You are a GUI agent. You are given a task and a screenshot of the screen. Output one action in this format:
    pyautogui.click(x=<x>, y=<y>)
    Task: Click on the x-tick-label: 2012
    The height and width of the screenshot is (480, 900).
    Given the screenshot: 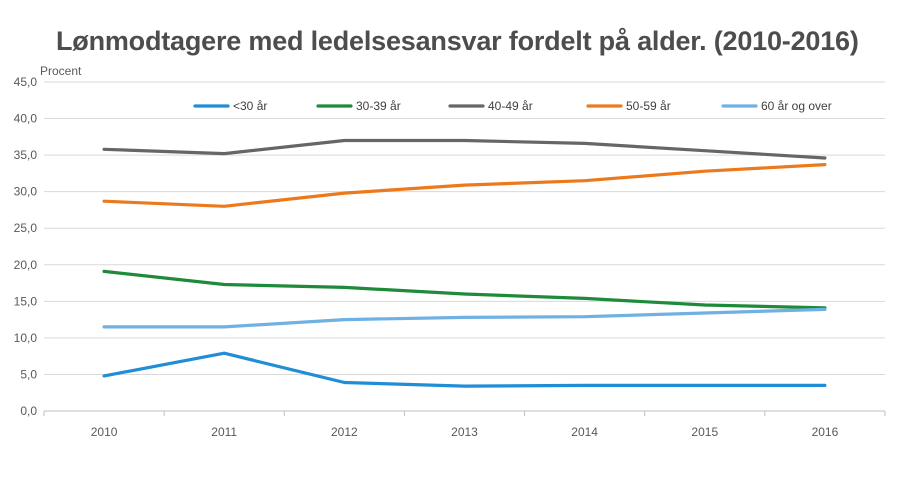 What is the action you would take?
    pyautogui.click(x=344, y=432)
    